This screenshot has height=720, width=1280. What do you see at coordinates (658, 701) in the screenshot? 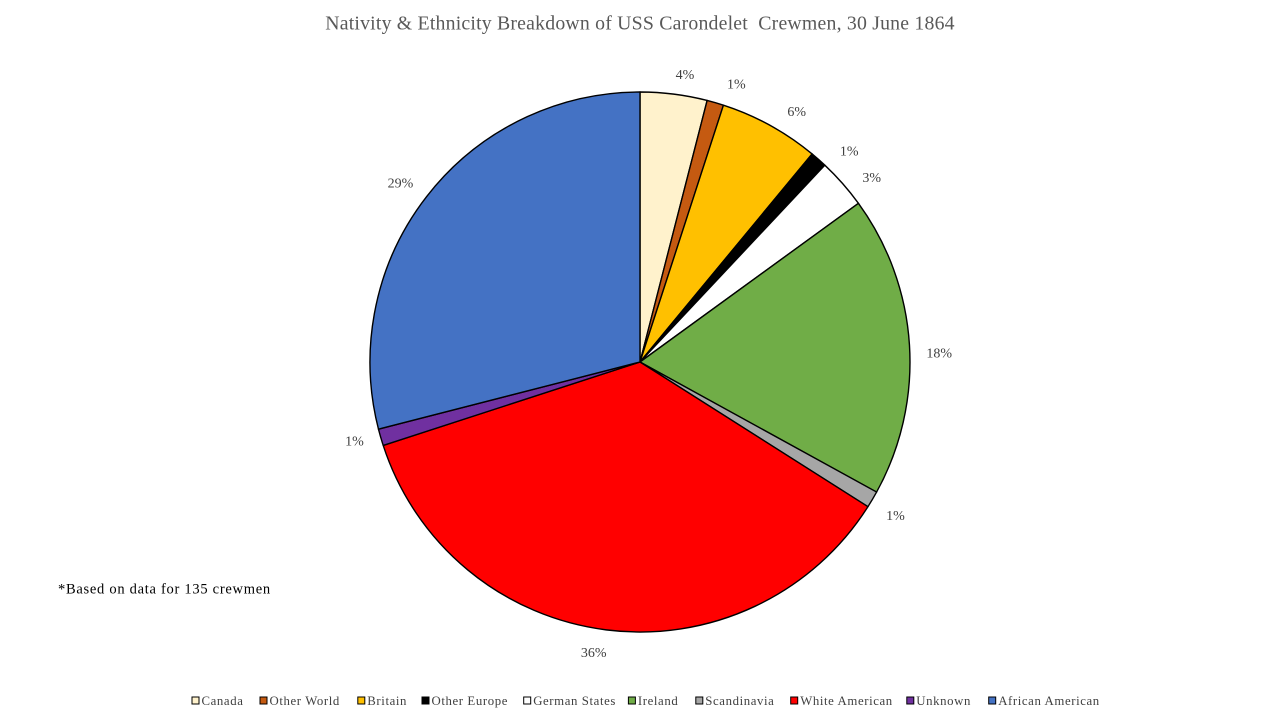
I see `svg-text: Ireland` at bounding box center [658, 701].